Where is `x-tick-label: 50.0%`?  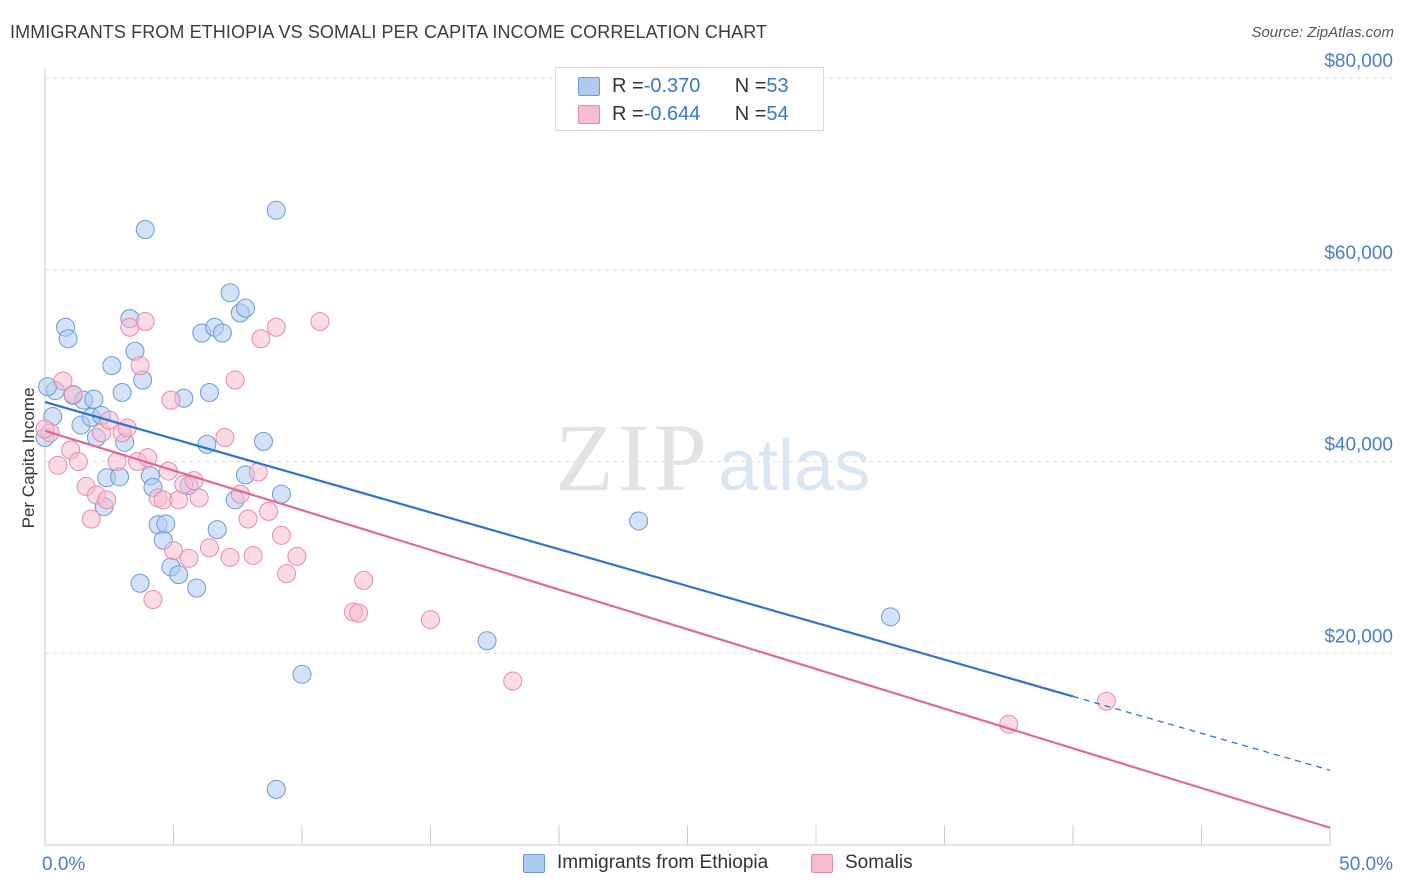
x-tick-label: 50.0% is located at coordinates (1366, 864).